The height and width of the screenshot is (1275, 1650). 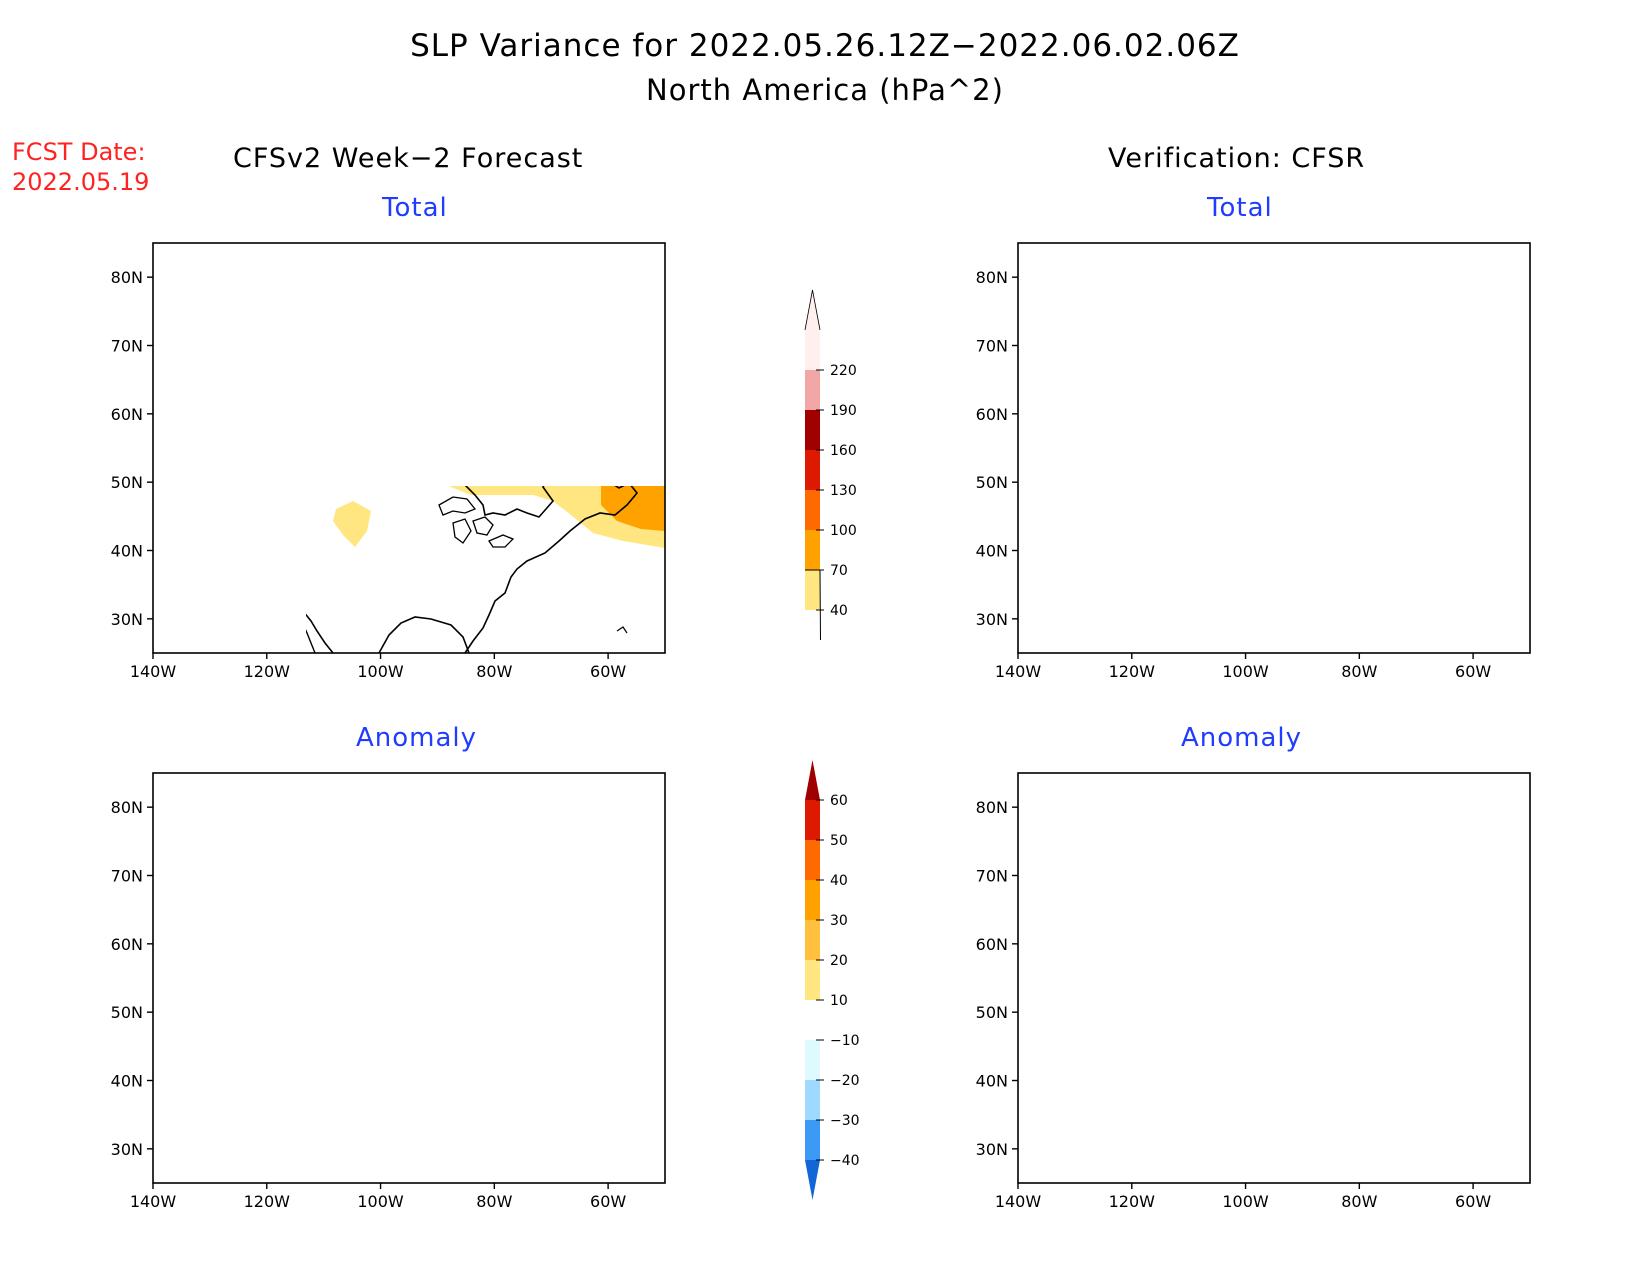 I want to click on va-darkred-arctic, so click(x=1391, y=847).